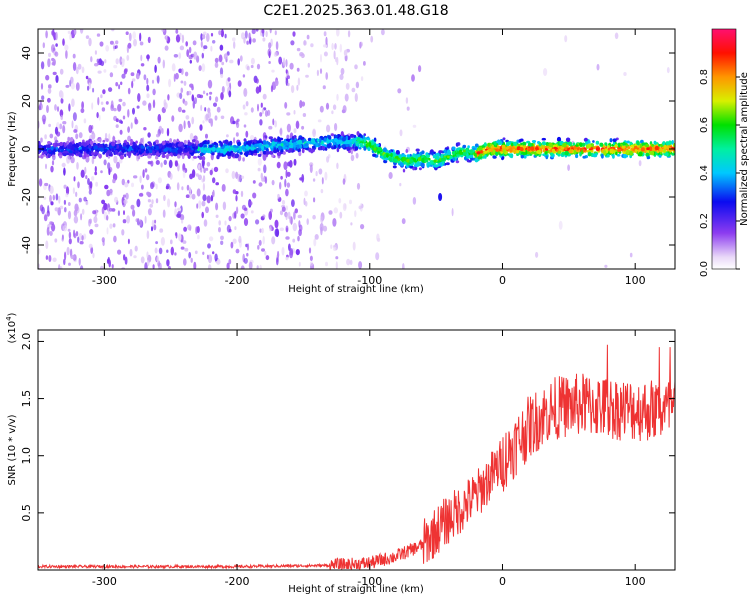 This screenshot has width=750, height=600. Describe the element at coordinates (26, 101) in the screenshot. I see `spectrogram-y-tick-label: 20` at that location.